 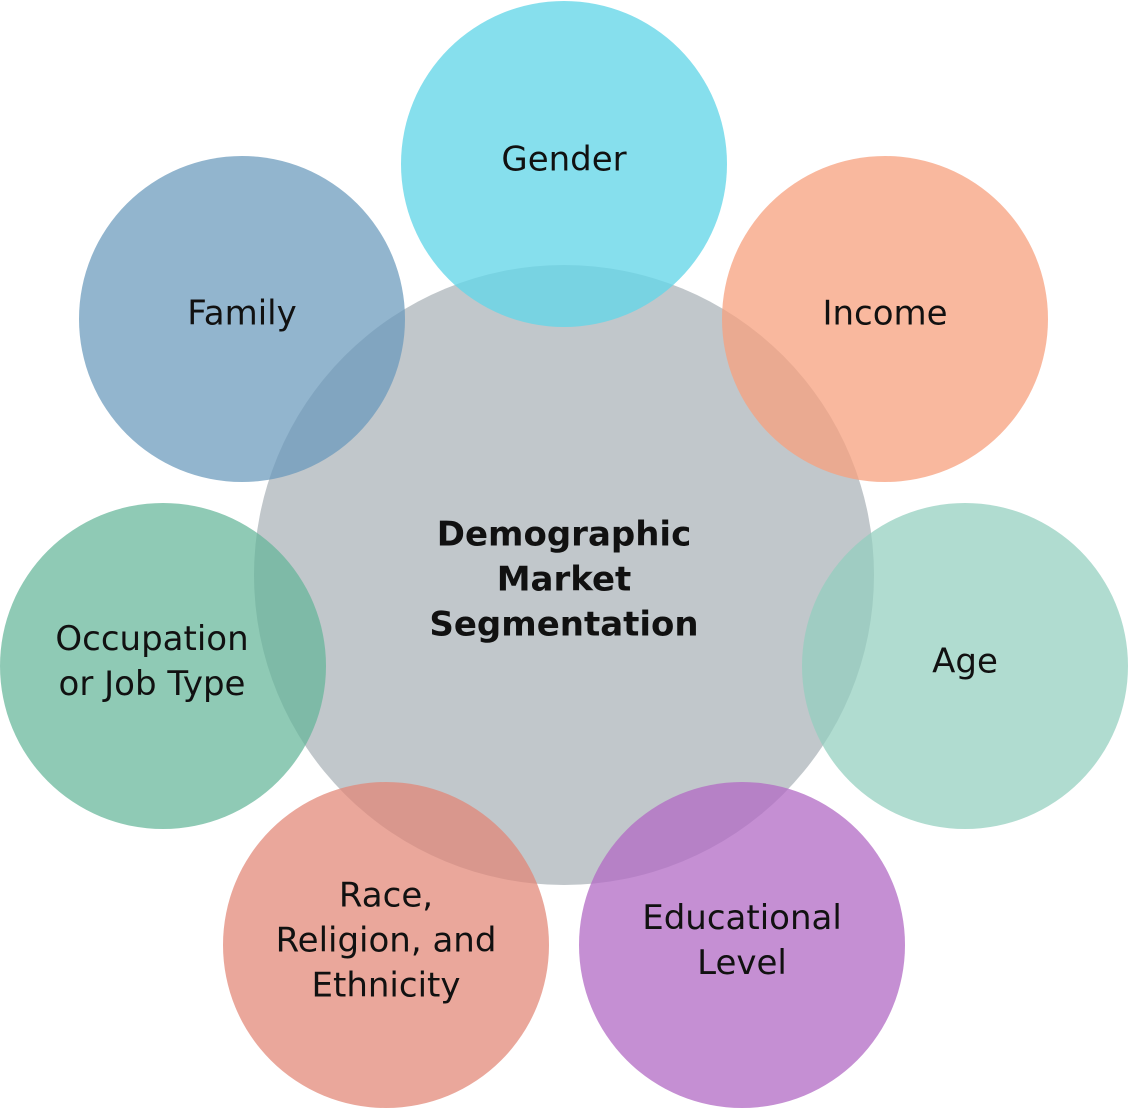 I want to click on income-label-line-1: Income, so click(x=885, y=313).